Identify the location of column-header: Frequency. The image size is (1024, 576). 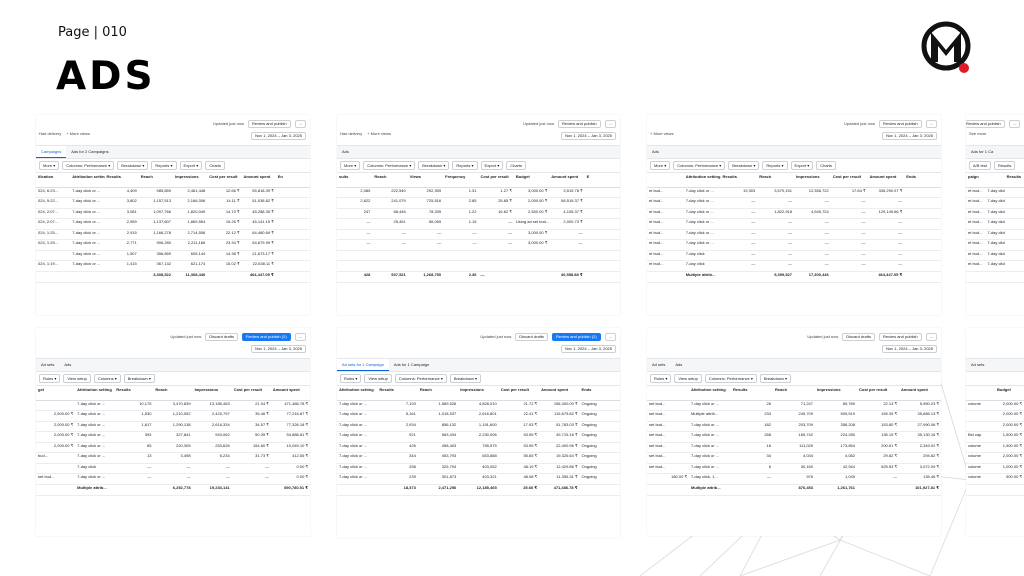
(461, 180).